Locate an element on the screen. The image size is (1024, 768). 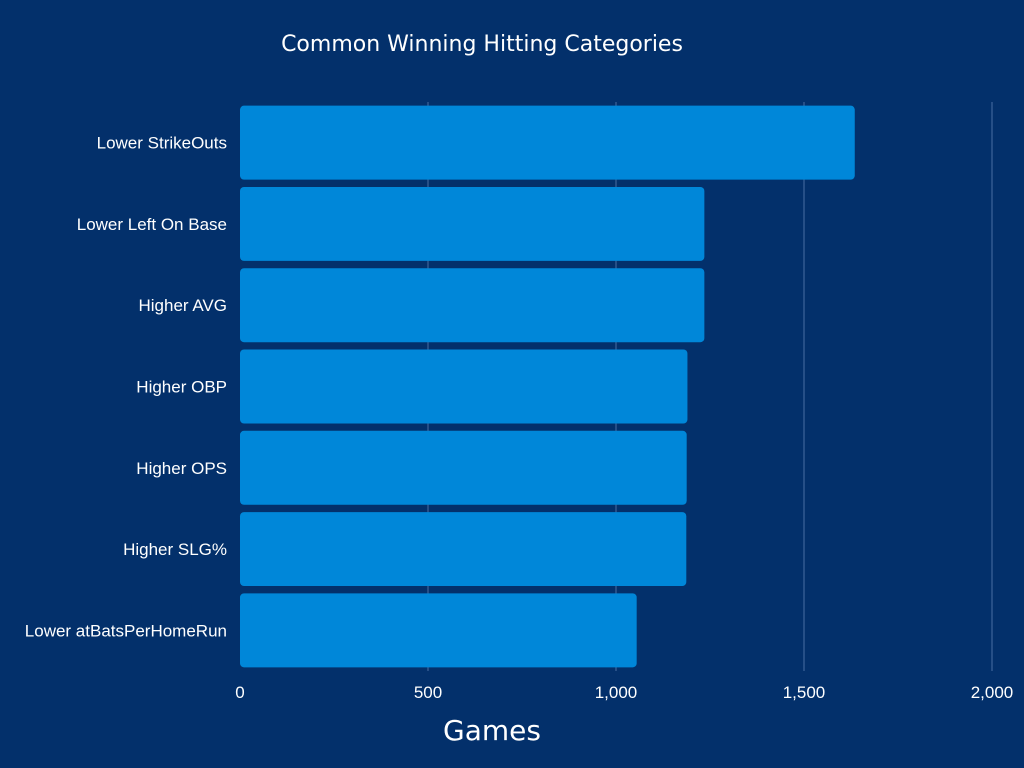
x-tick-labels: 0 500 1,000 1,500 2,000 is located at coordinates (624, 692).